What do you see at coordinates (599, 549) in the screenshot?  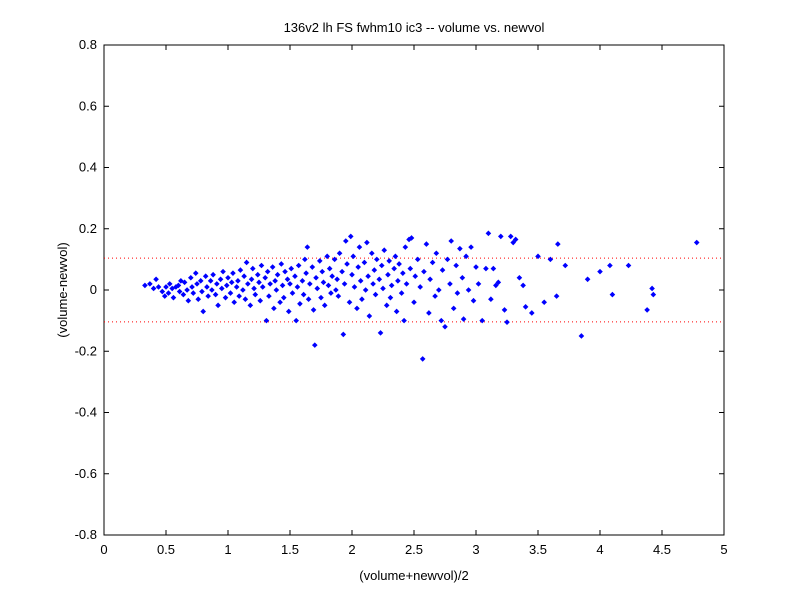 I see `x-tick-label: 4` at bounding box center [599, 549].